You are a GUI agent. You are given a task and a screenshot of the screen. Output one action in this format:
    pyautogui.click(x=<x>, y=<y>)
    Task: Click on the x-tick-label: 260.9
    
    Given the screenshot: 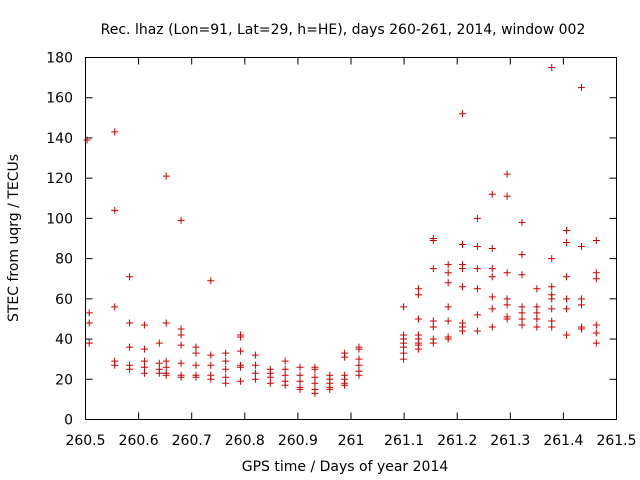 What is the action you would take?
    pyautogui.click(x=298, y=441)
    